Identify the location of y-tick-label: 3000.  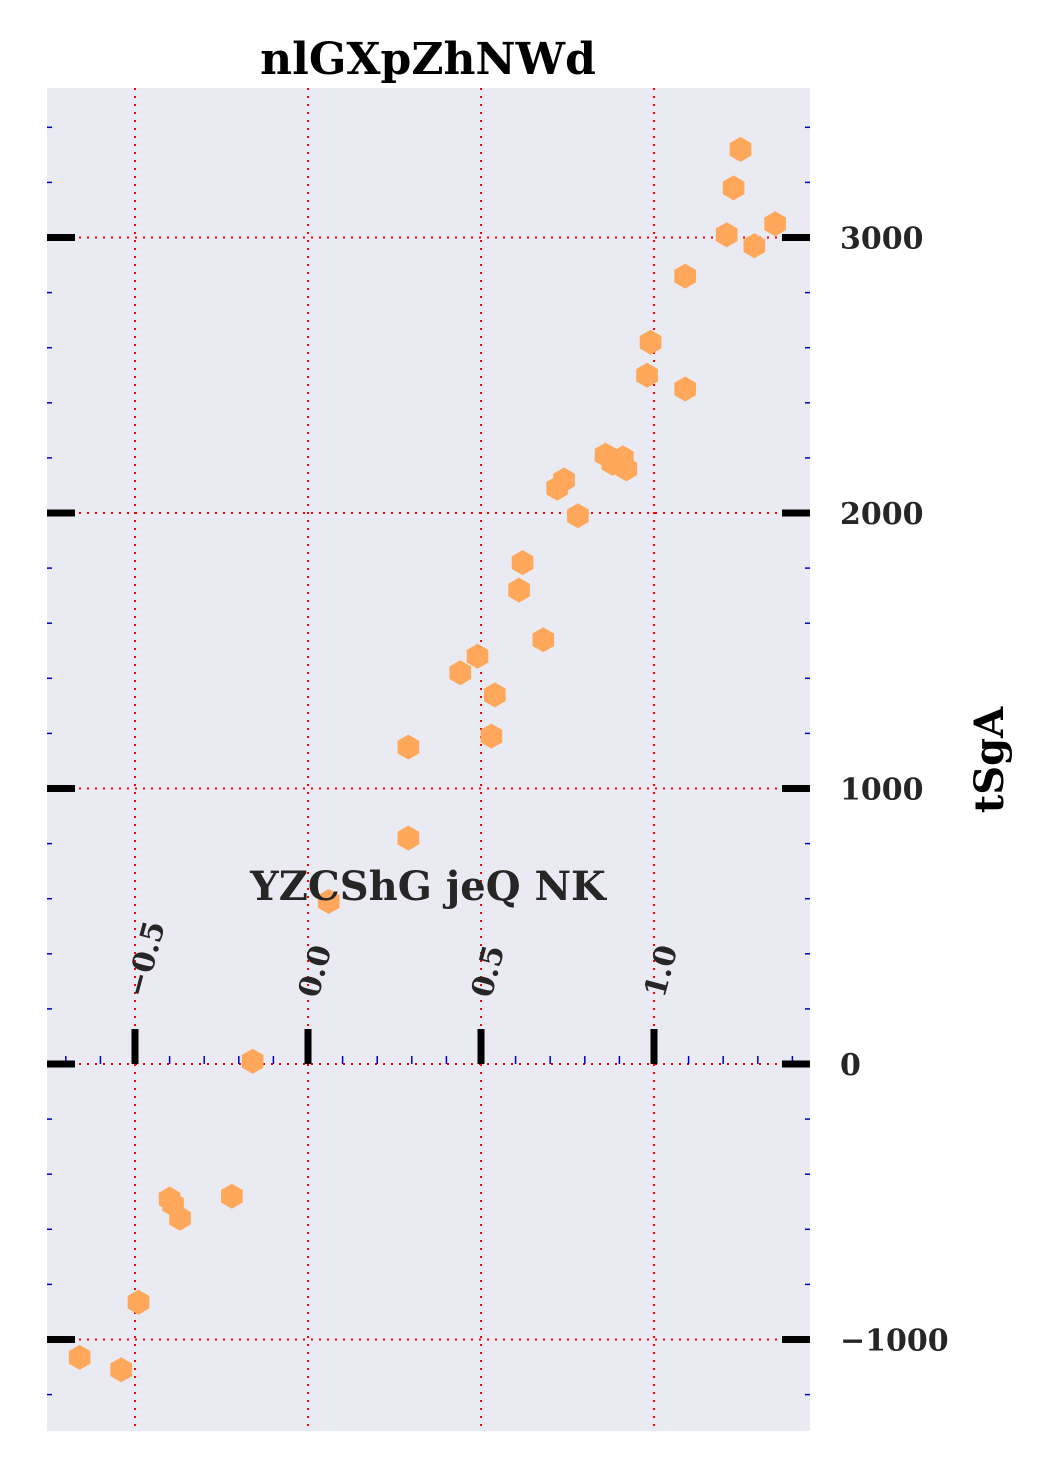
(882, 239).